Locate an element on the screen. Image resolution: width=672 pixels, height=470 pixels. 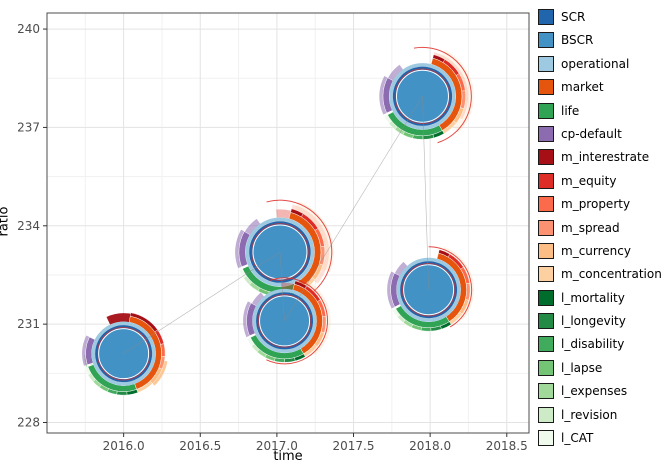
legend-swatch-cp-default is located at coordinates (546, 133).